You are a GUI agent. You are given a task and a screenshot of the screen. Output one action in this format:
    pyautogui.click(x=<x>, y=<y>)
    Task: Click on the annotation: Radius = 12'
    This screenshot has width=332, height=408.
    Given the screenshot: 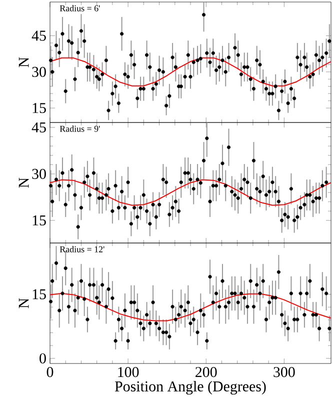 What is the action you would take?
    pyautogui.click(x=82, y=249)
    